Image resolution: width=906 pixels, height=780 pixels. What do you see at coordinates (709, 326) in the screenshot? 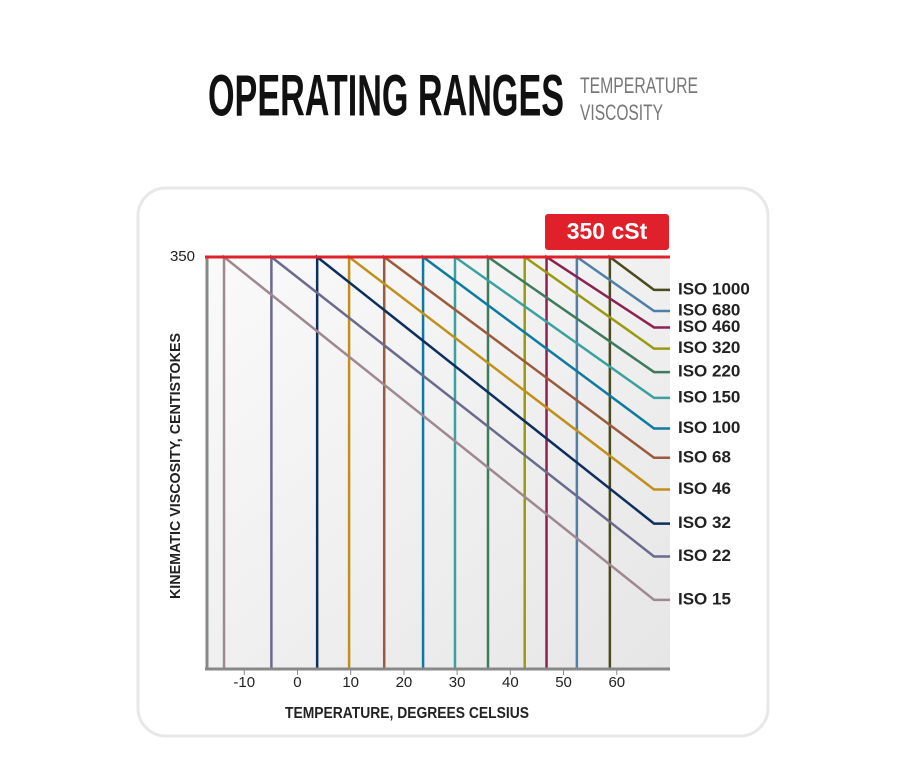
I see `legend-label: ISO 460` at bounding box center [709, 326].